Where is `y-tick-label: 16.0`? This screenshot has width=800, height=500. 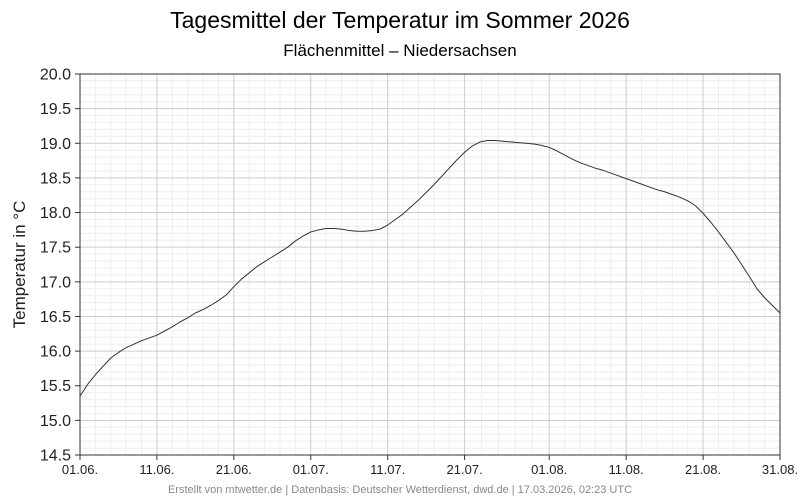 y-tick-label: 16.0 is located at coordinates (55, 352).